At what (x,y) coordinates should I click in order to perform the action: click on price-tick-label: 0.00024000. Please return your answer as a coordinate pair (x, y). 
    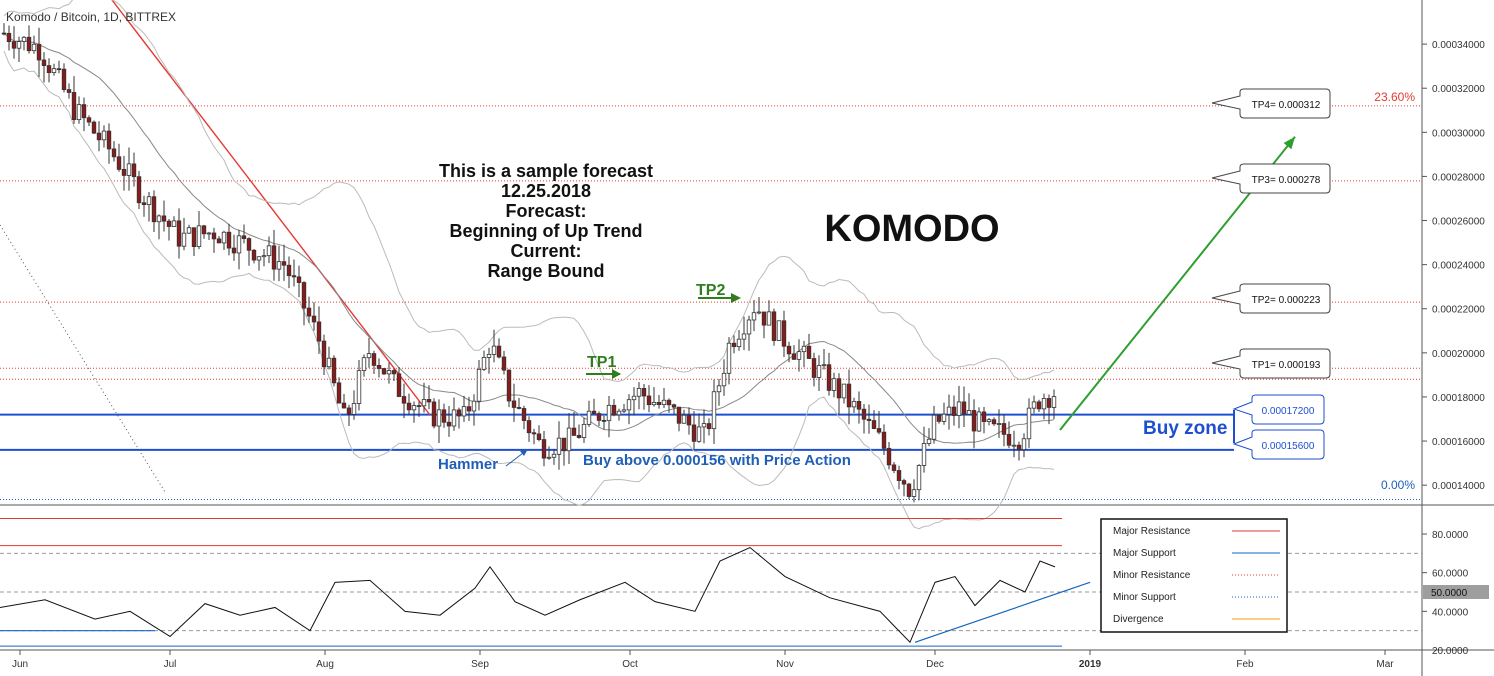
    Looking at the image, I should click on (1458, 266).